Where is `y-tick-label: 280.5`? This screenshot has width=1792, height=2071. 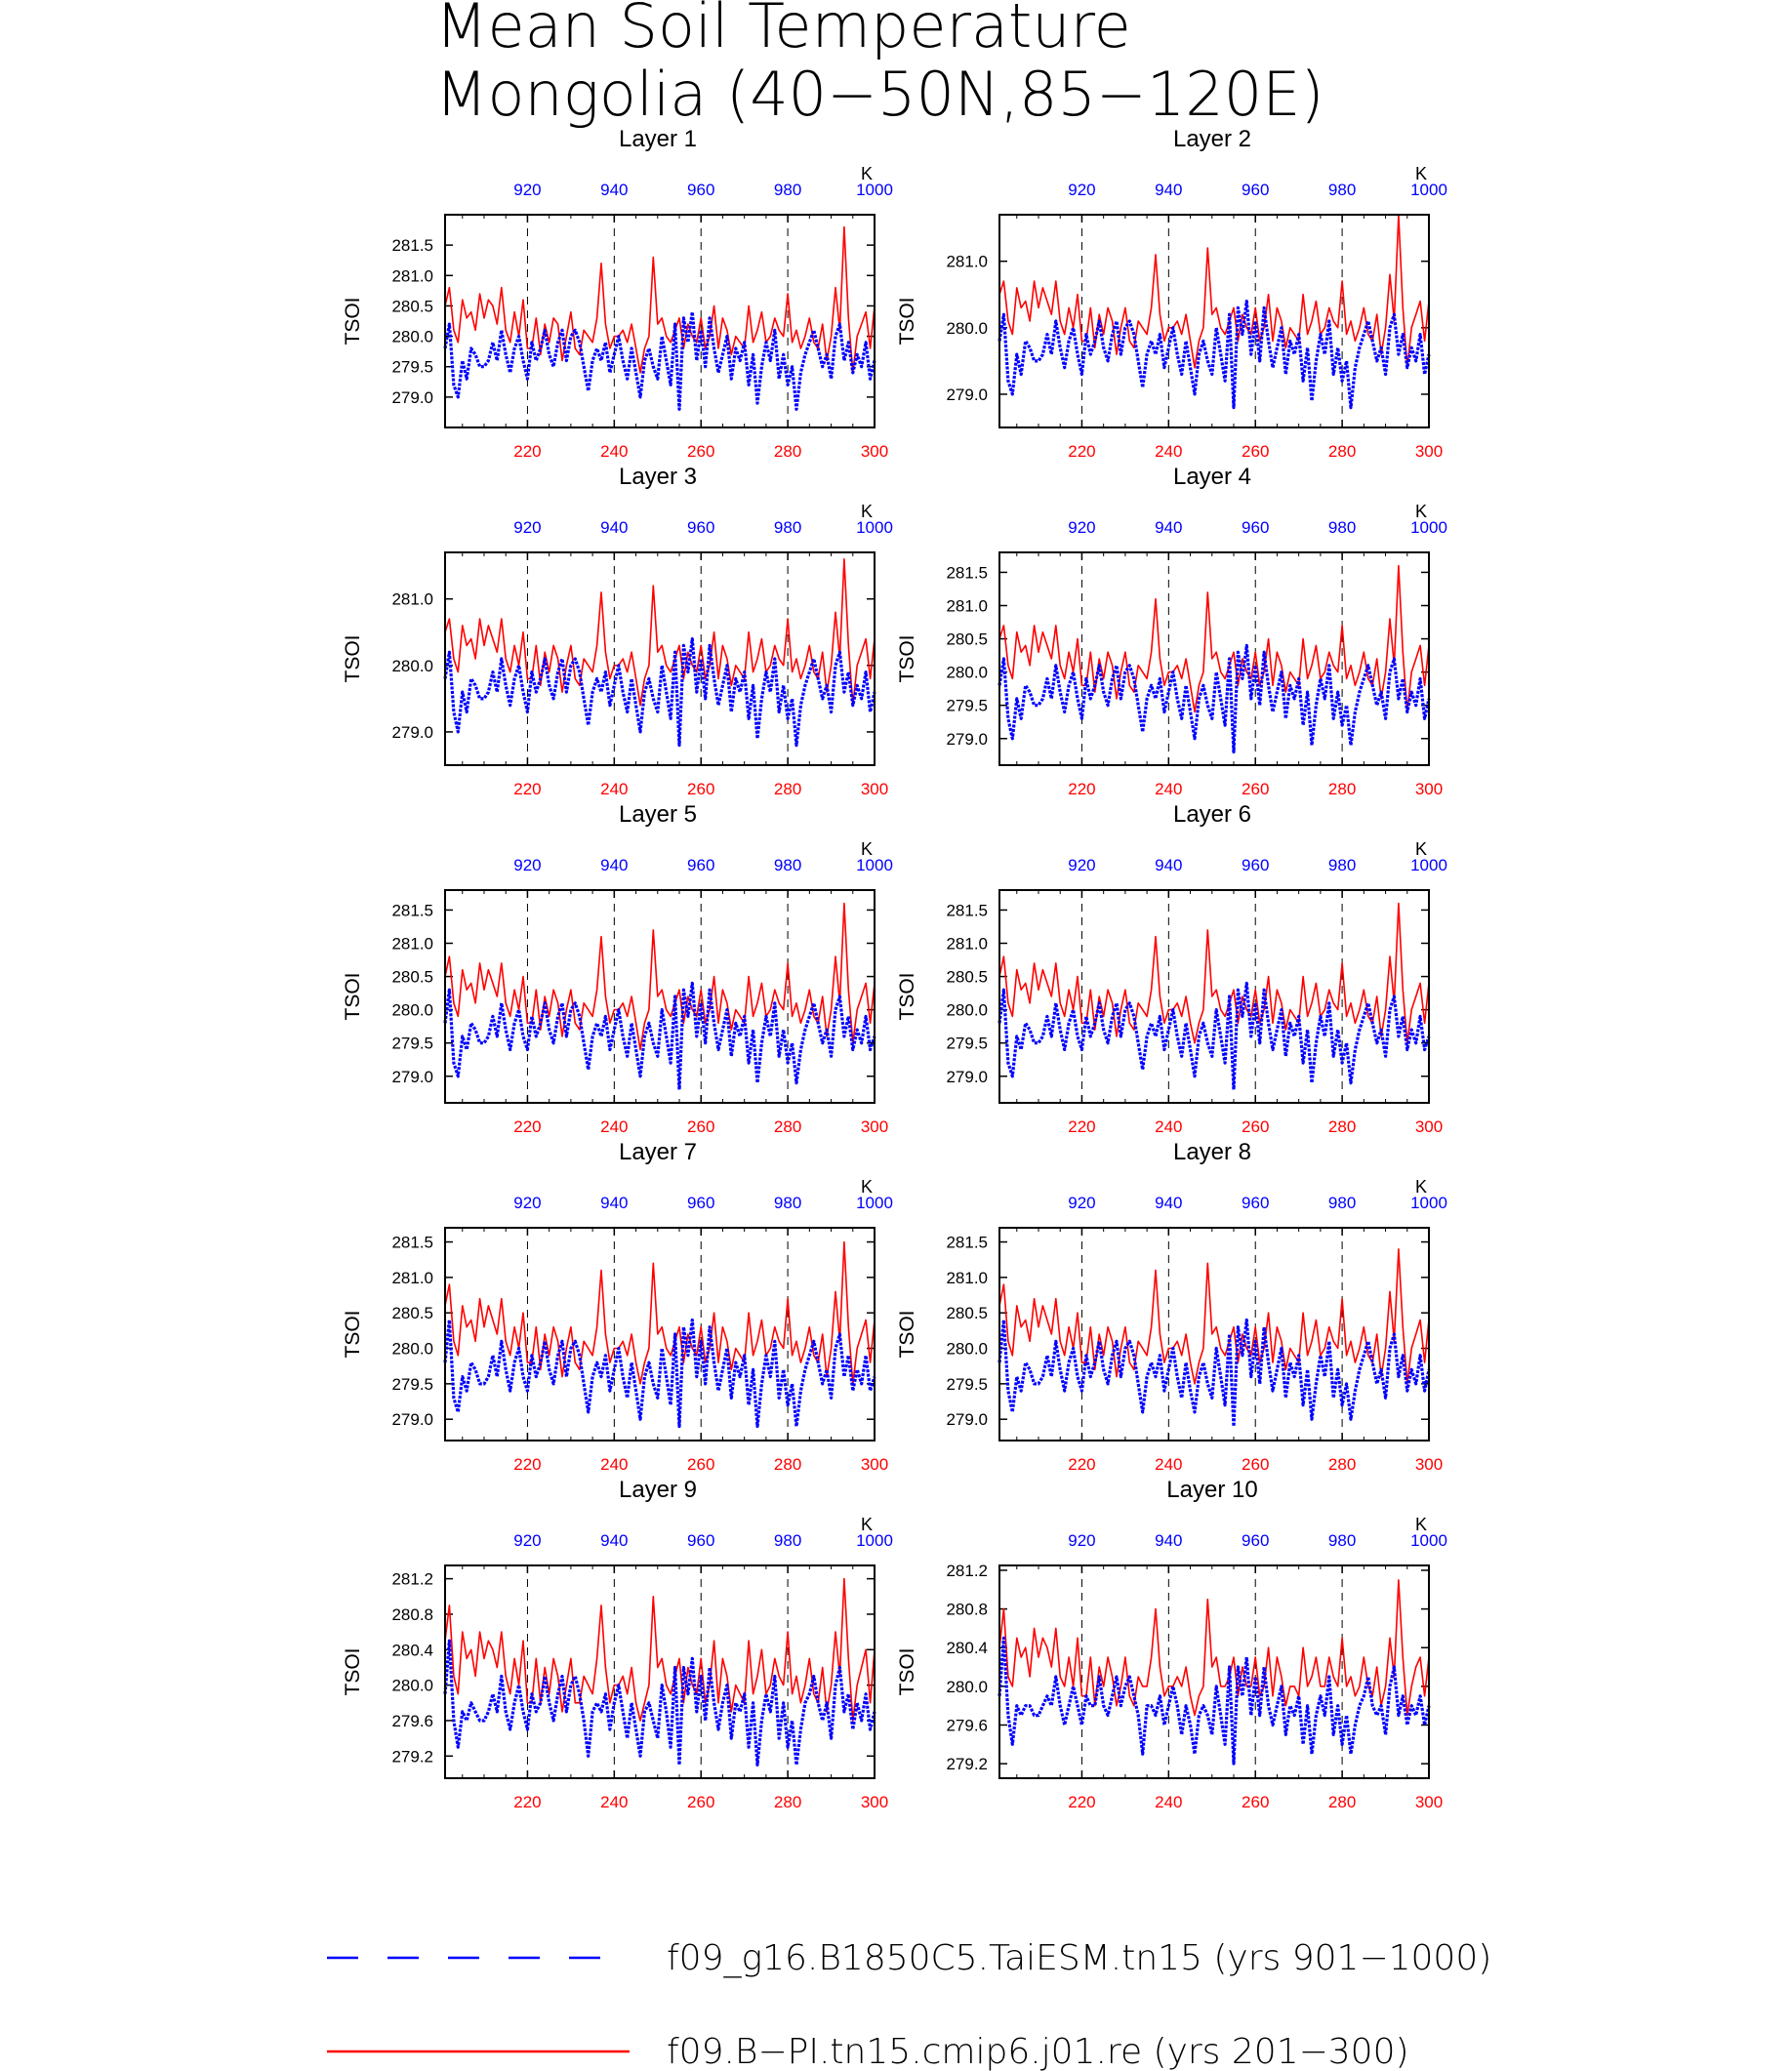 y-tick-label: 280.5 is located at coordinates (412, 306).